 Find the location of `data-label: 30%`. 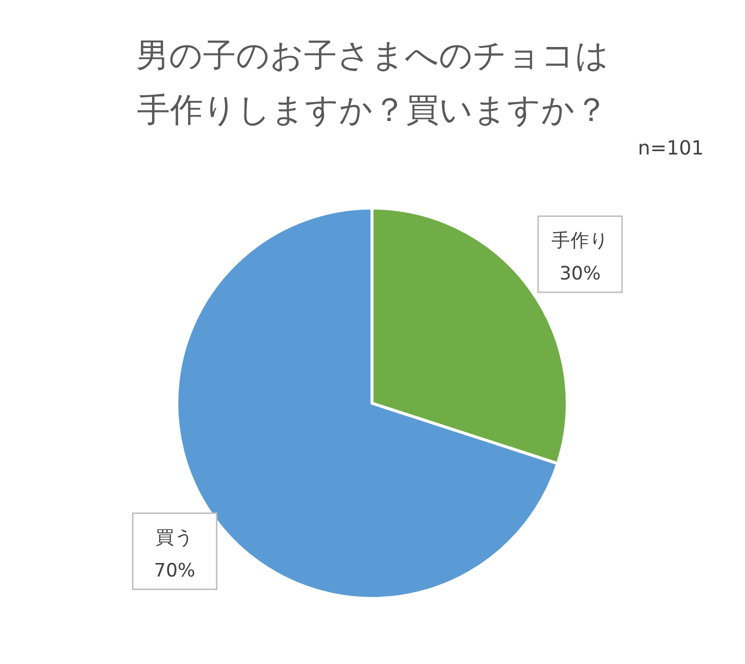

data-label: 30% is located at coordinates (580, 274).